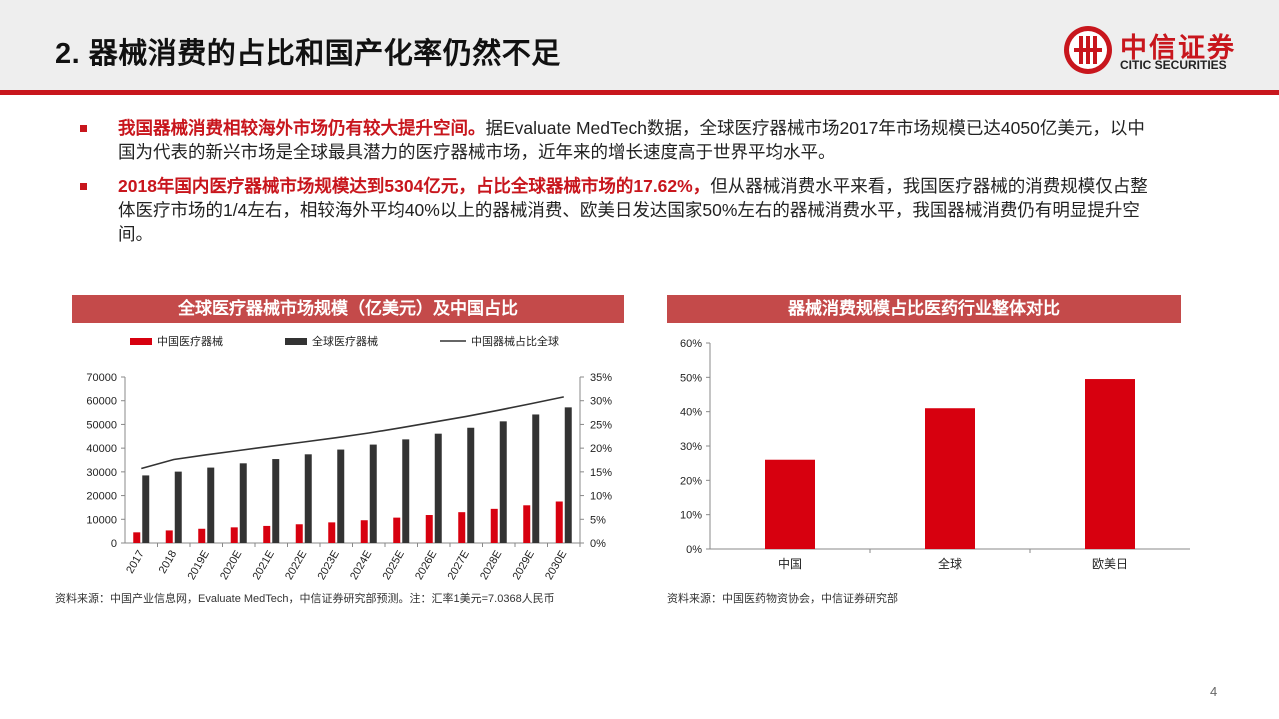 This screenshot has width=1279, height=719. I want to click on x-tick-label: 全球, so click(950, 563).